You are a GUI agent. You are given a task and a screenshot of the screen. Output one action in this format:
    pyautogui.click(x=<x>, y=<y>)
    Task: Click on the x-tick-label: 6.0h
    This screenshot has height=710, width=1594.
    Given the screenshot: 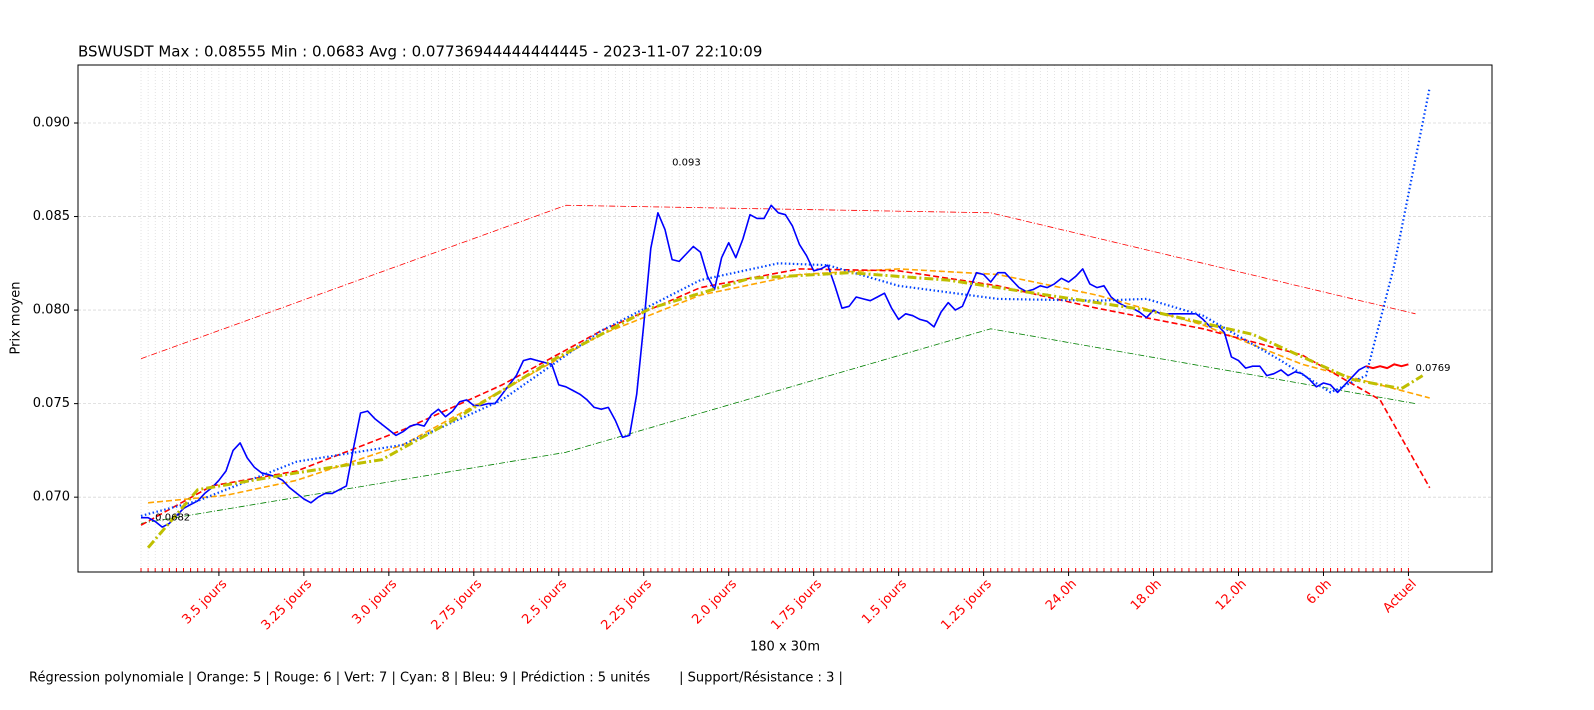 What is the action you would take?
    pyautogui.click(x=1319, y=592)
    